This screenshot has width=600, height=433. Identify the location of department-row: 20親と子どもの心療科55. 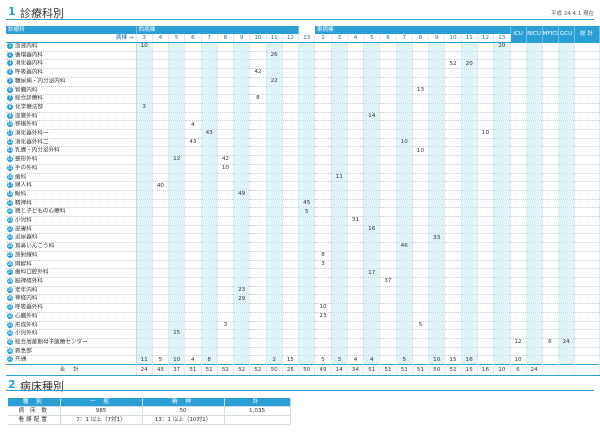
(303, 212).